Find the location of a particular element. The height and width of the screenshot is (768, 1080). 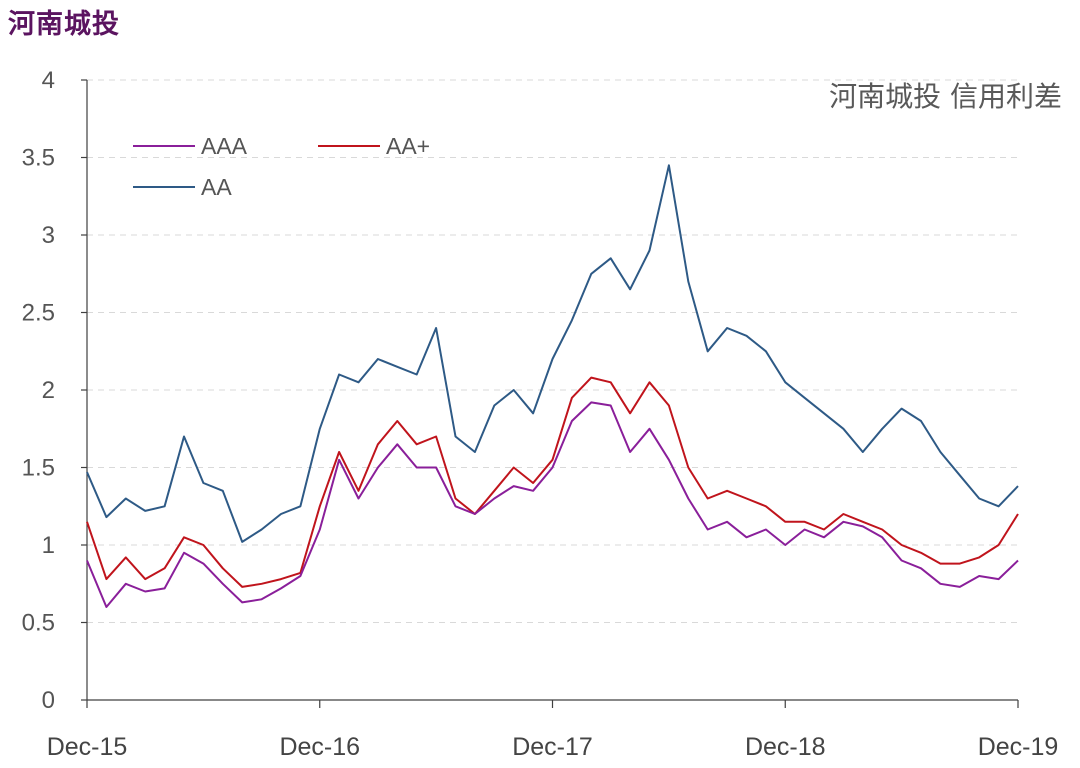

y-tick-label: 0.5 is located at coordinates (38, 623).